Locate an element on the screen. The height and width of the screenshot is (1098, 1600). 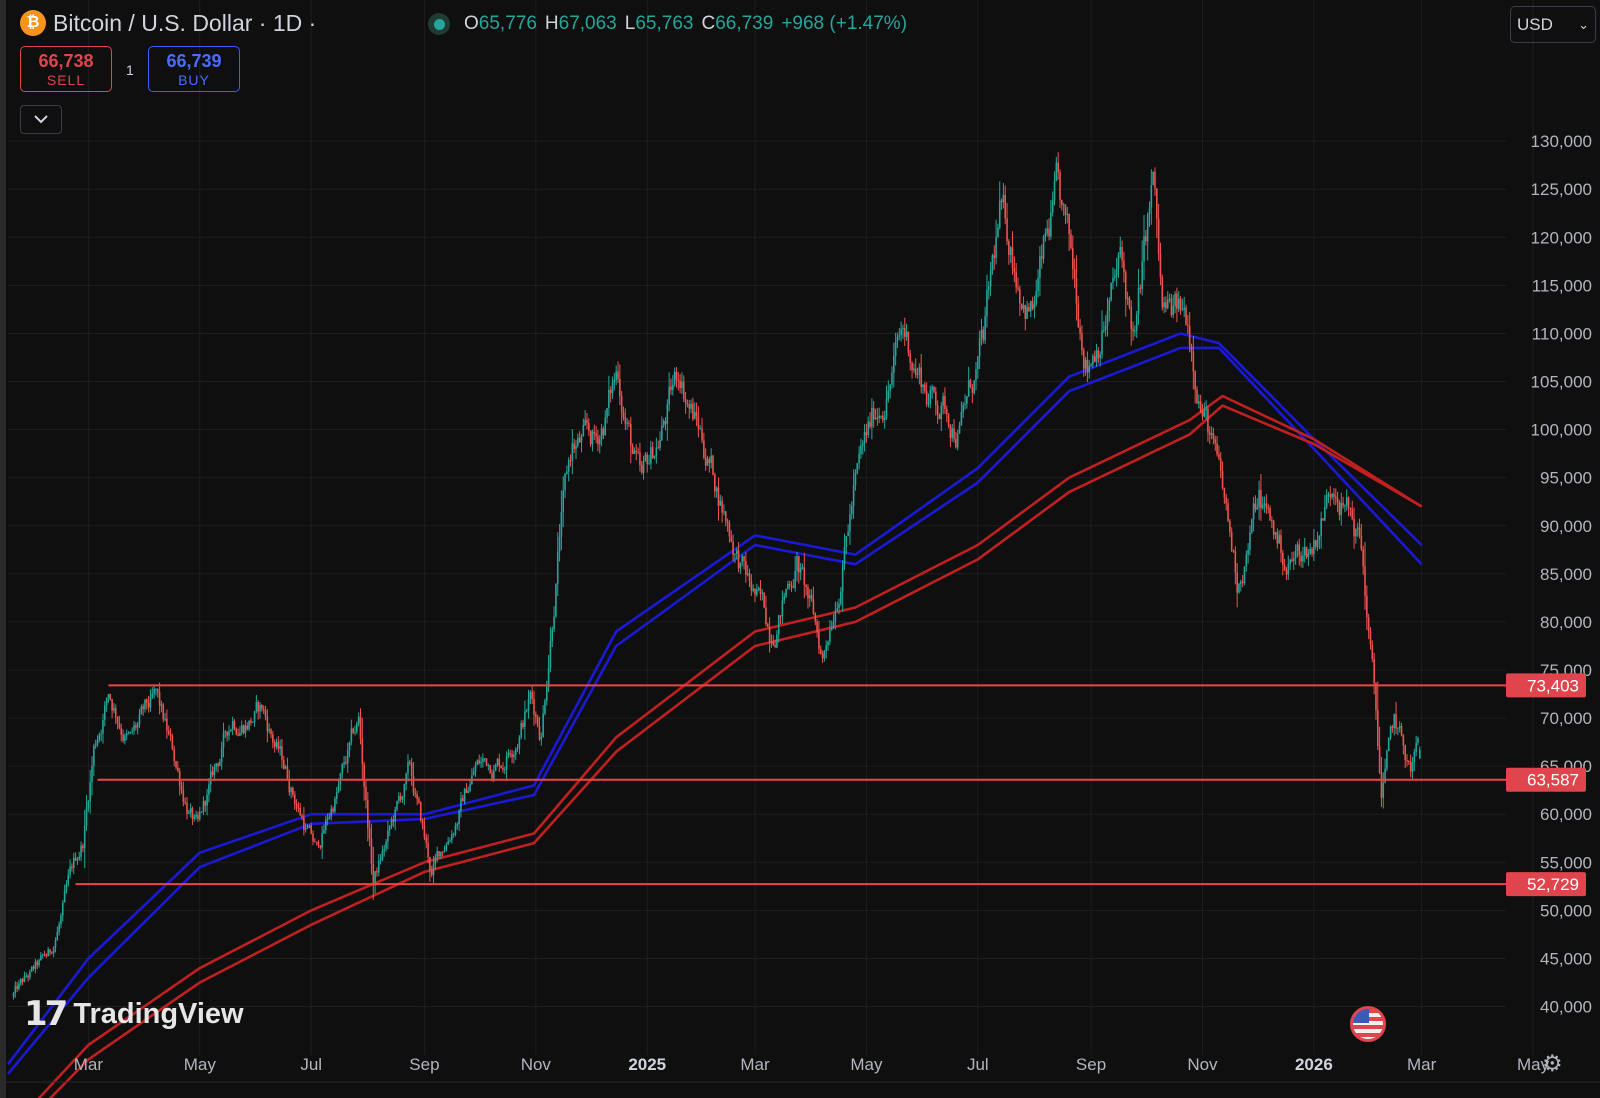
y-tick-label: 60,000 is located at coordinates (1566, 814).